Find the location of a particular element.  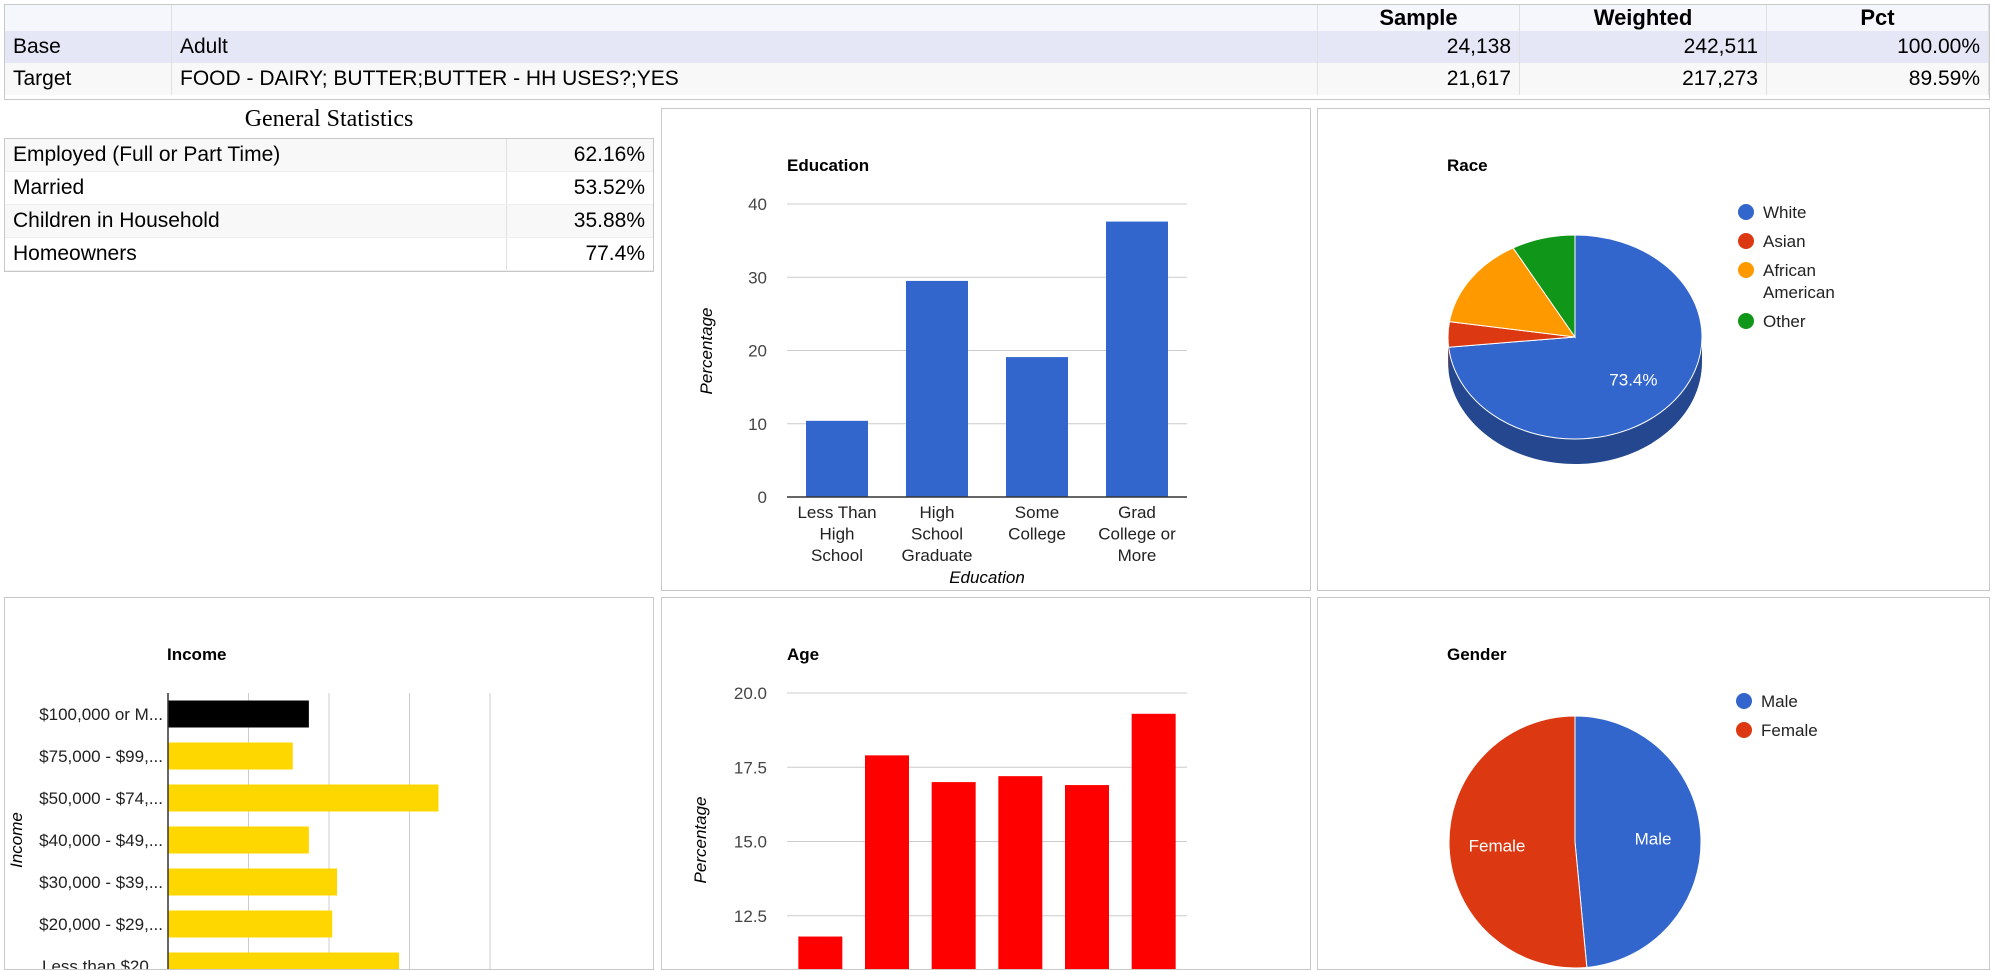

row-pct: 100.00% is located at coordinates (1877, 47).